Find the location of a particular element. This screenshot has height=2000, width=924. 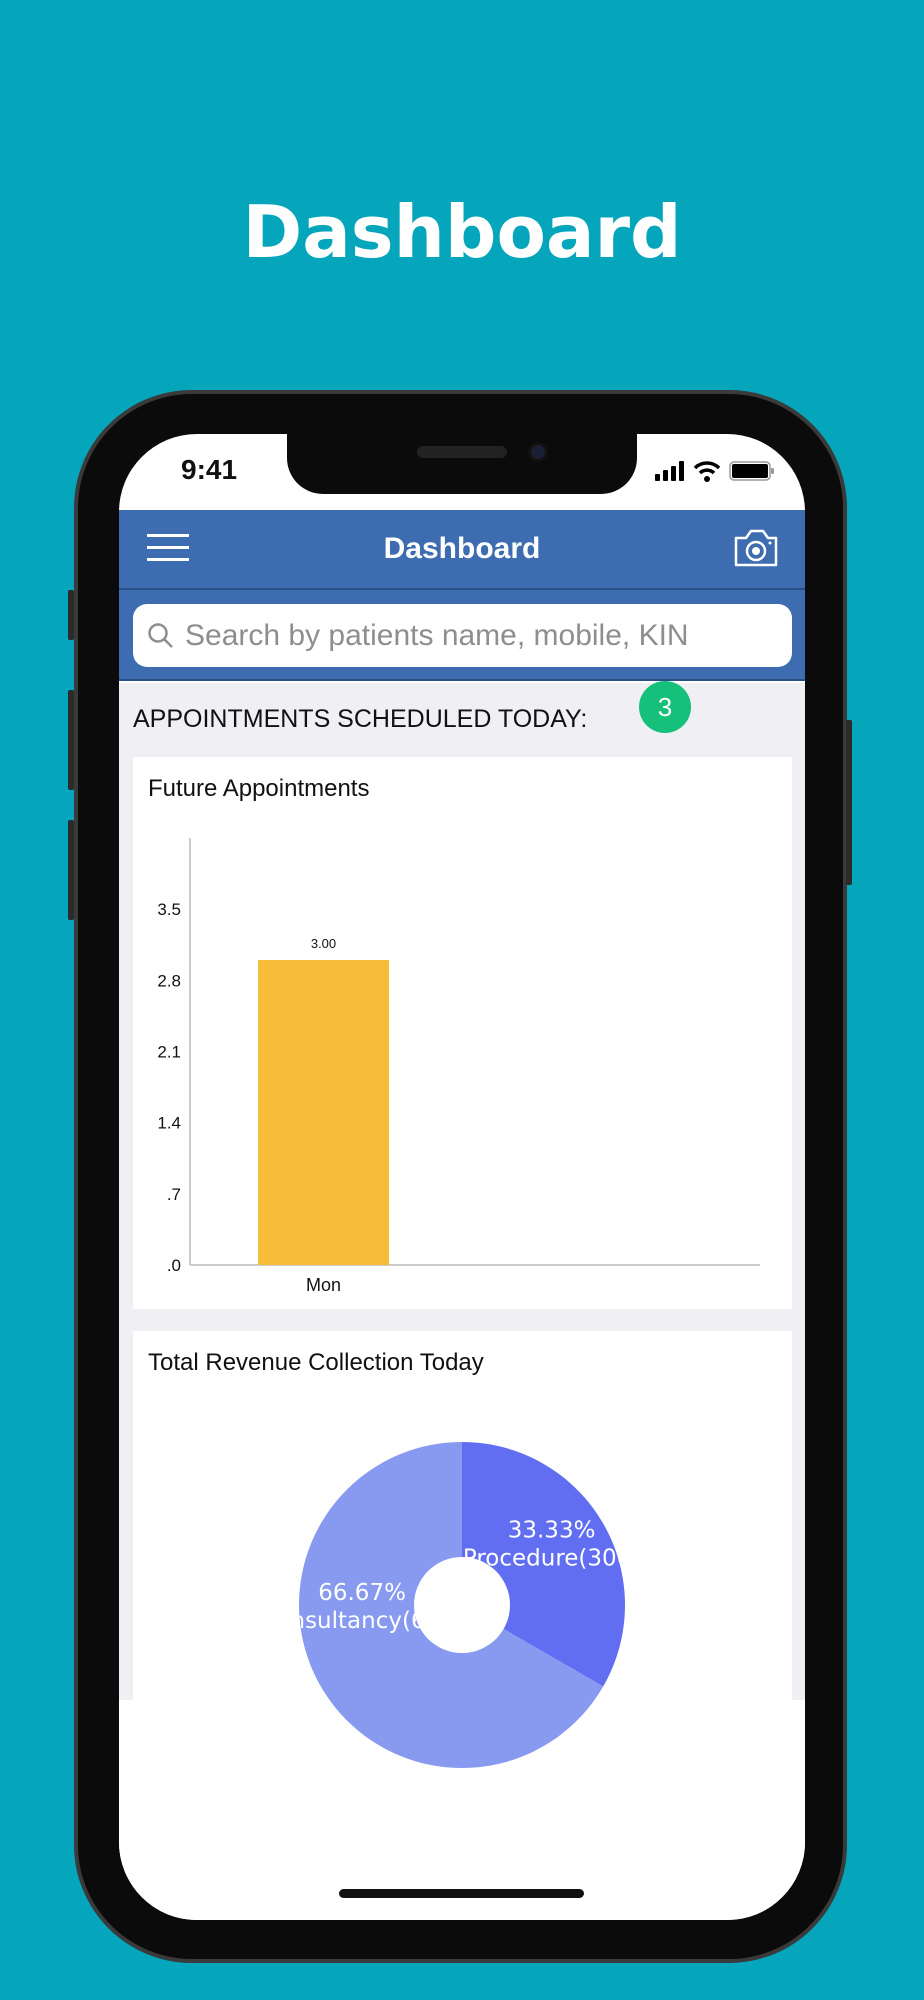

y-tick-label: 2.1 is located at coordinates (169, 1052).